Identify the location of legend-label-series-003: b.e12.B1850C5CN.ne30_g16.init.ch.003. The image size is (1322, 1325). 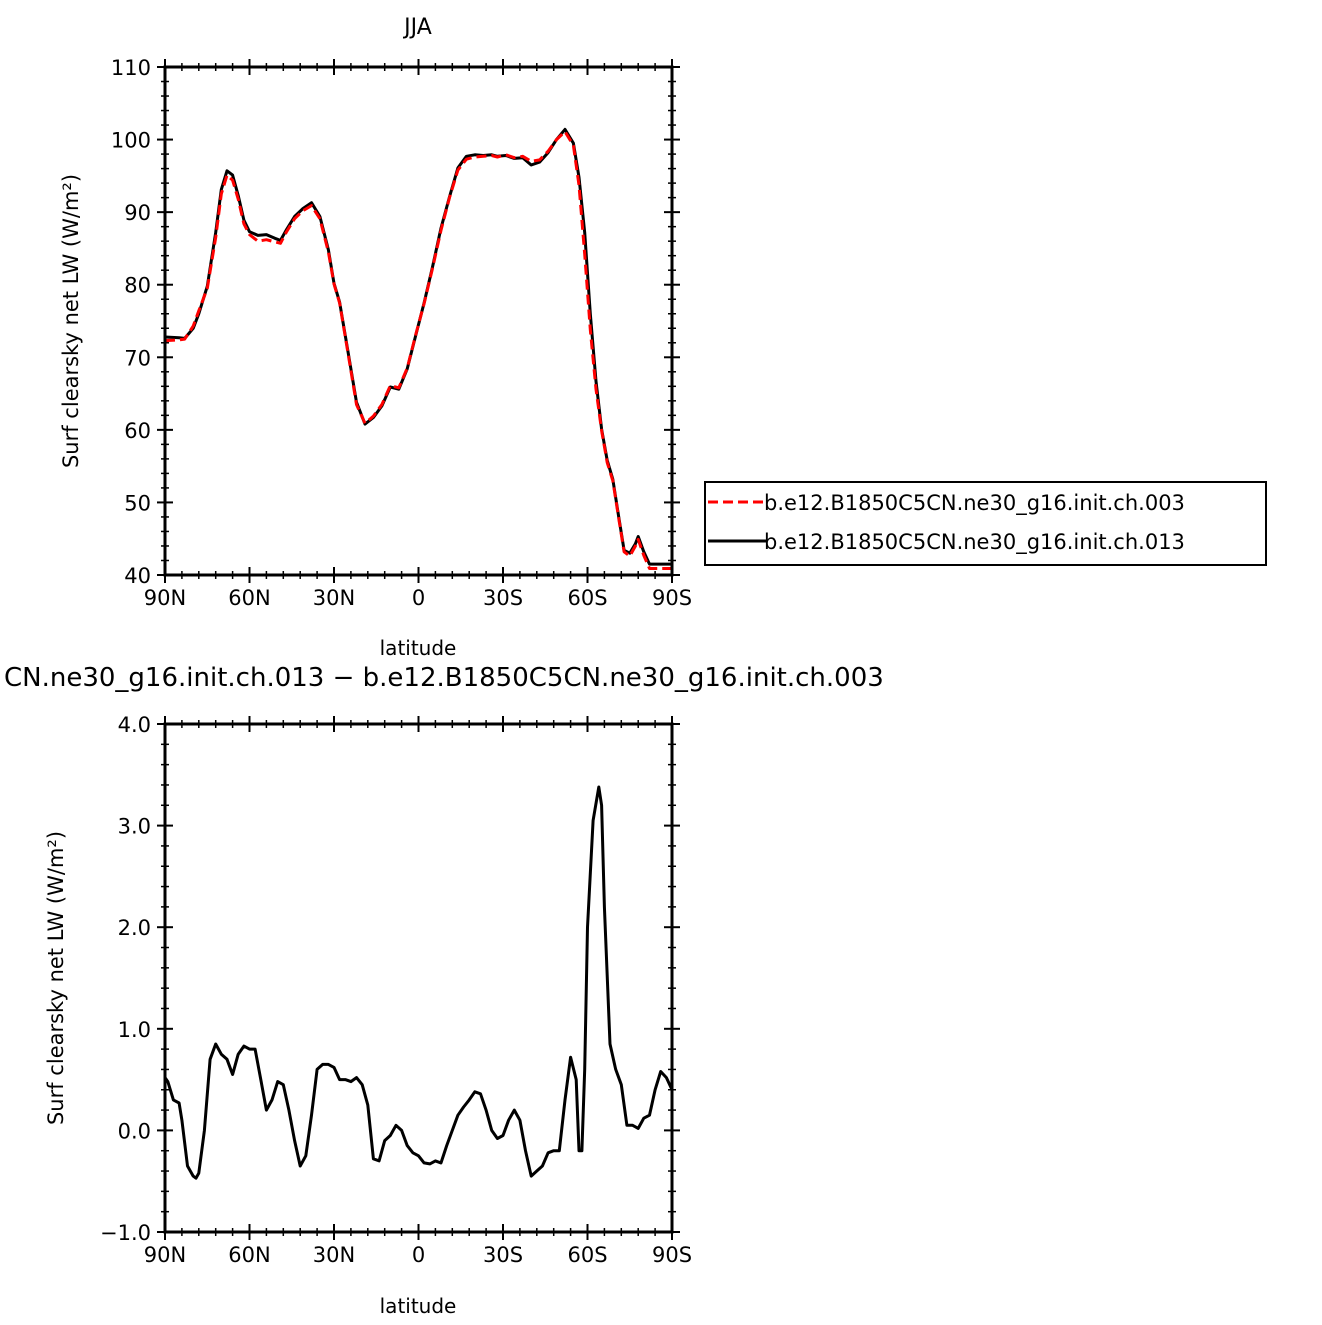
(974, 503).